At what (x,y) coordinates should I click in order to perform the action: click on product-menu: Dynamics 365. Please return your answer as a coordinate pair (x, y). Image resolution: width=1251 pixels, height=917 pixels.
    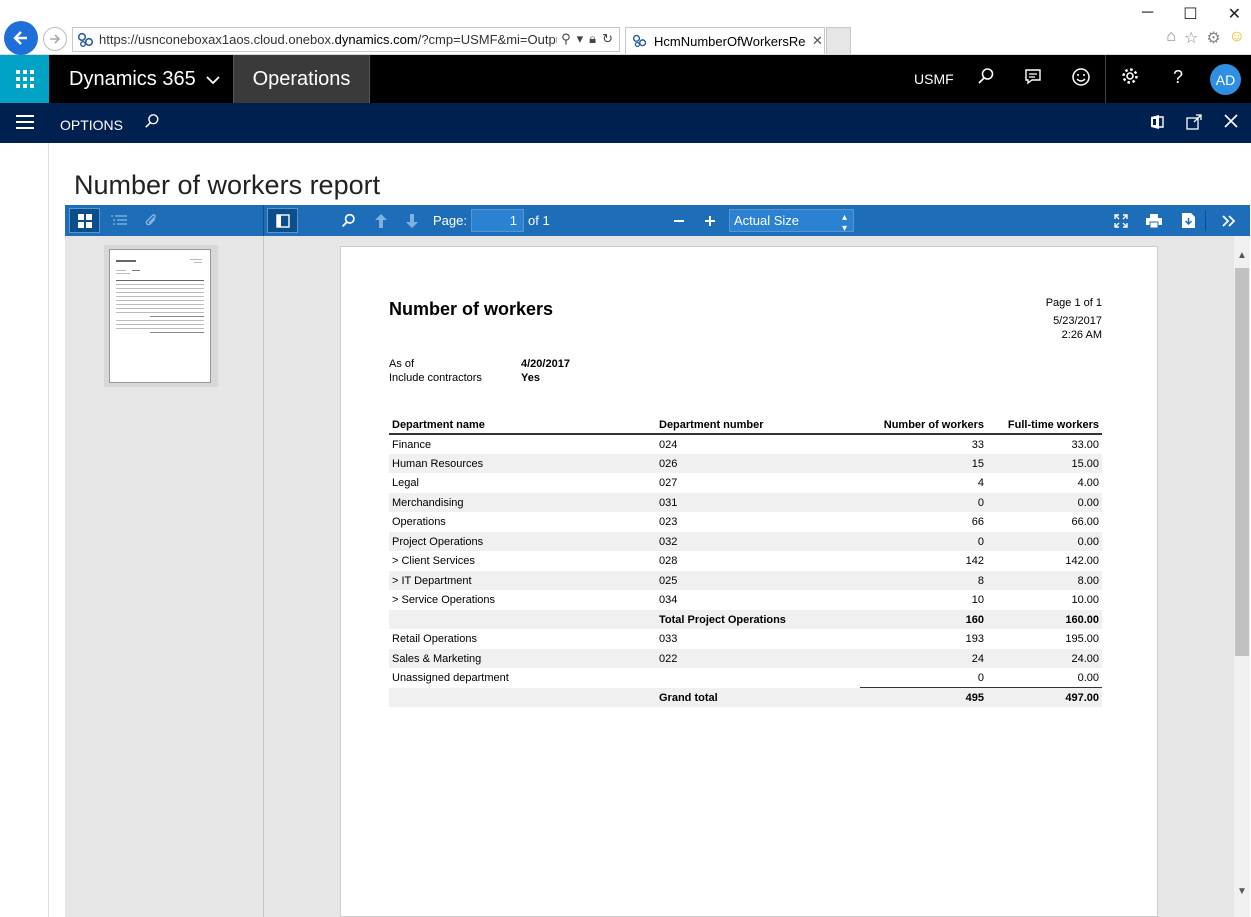
    Looking at the image, I should click on (144, 79).